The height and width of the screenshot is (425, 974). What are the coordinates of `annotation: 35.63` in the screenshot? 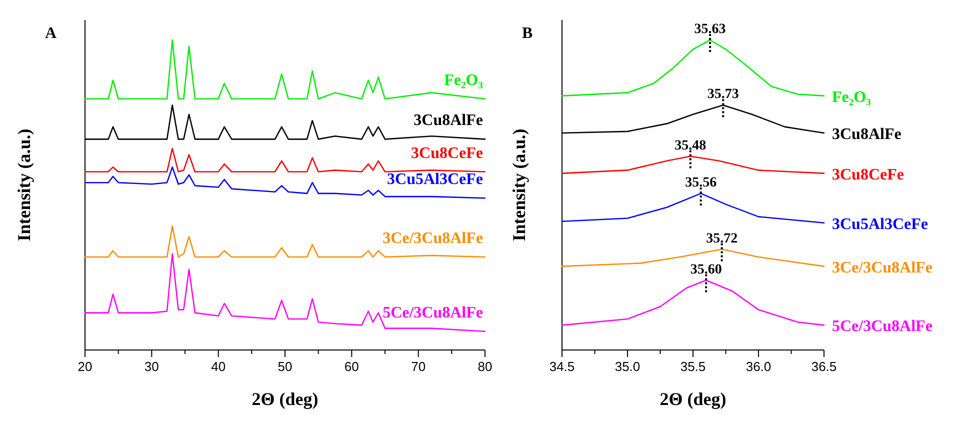 It's located at (710, 29).